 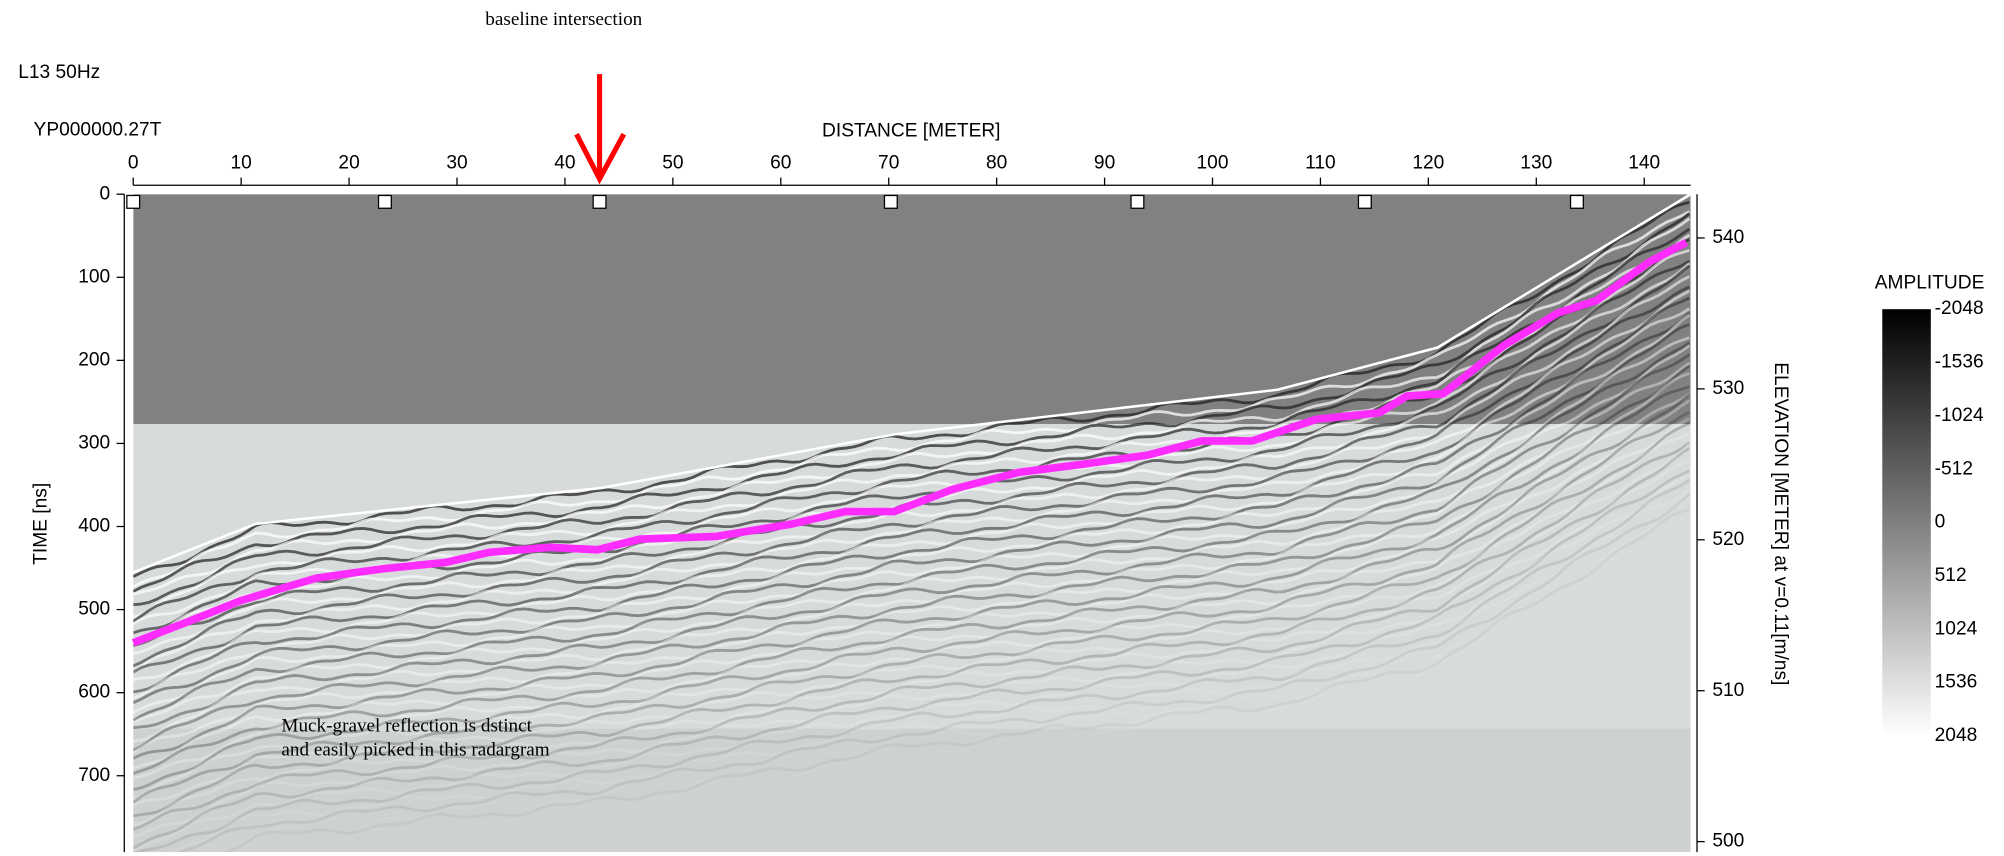 I want to click on x-tick-label: 100, so click(x=1213, y=163).